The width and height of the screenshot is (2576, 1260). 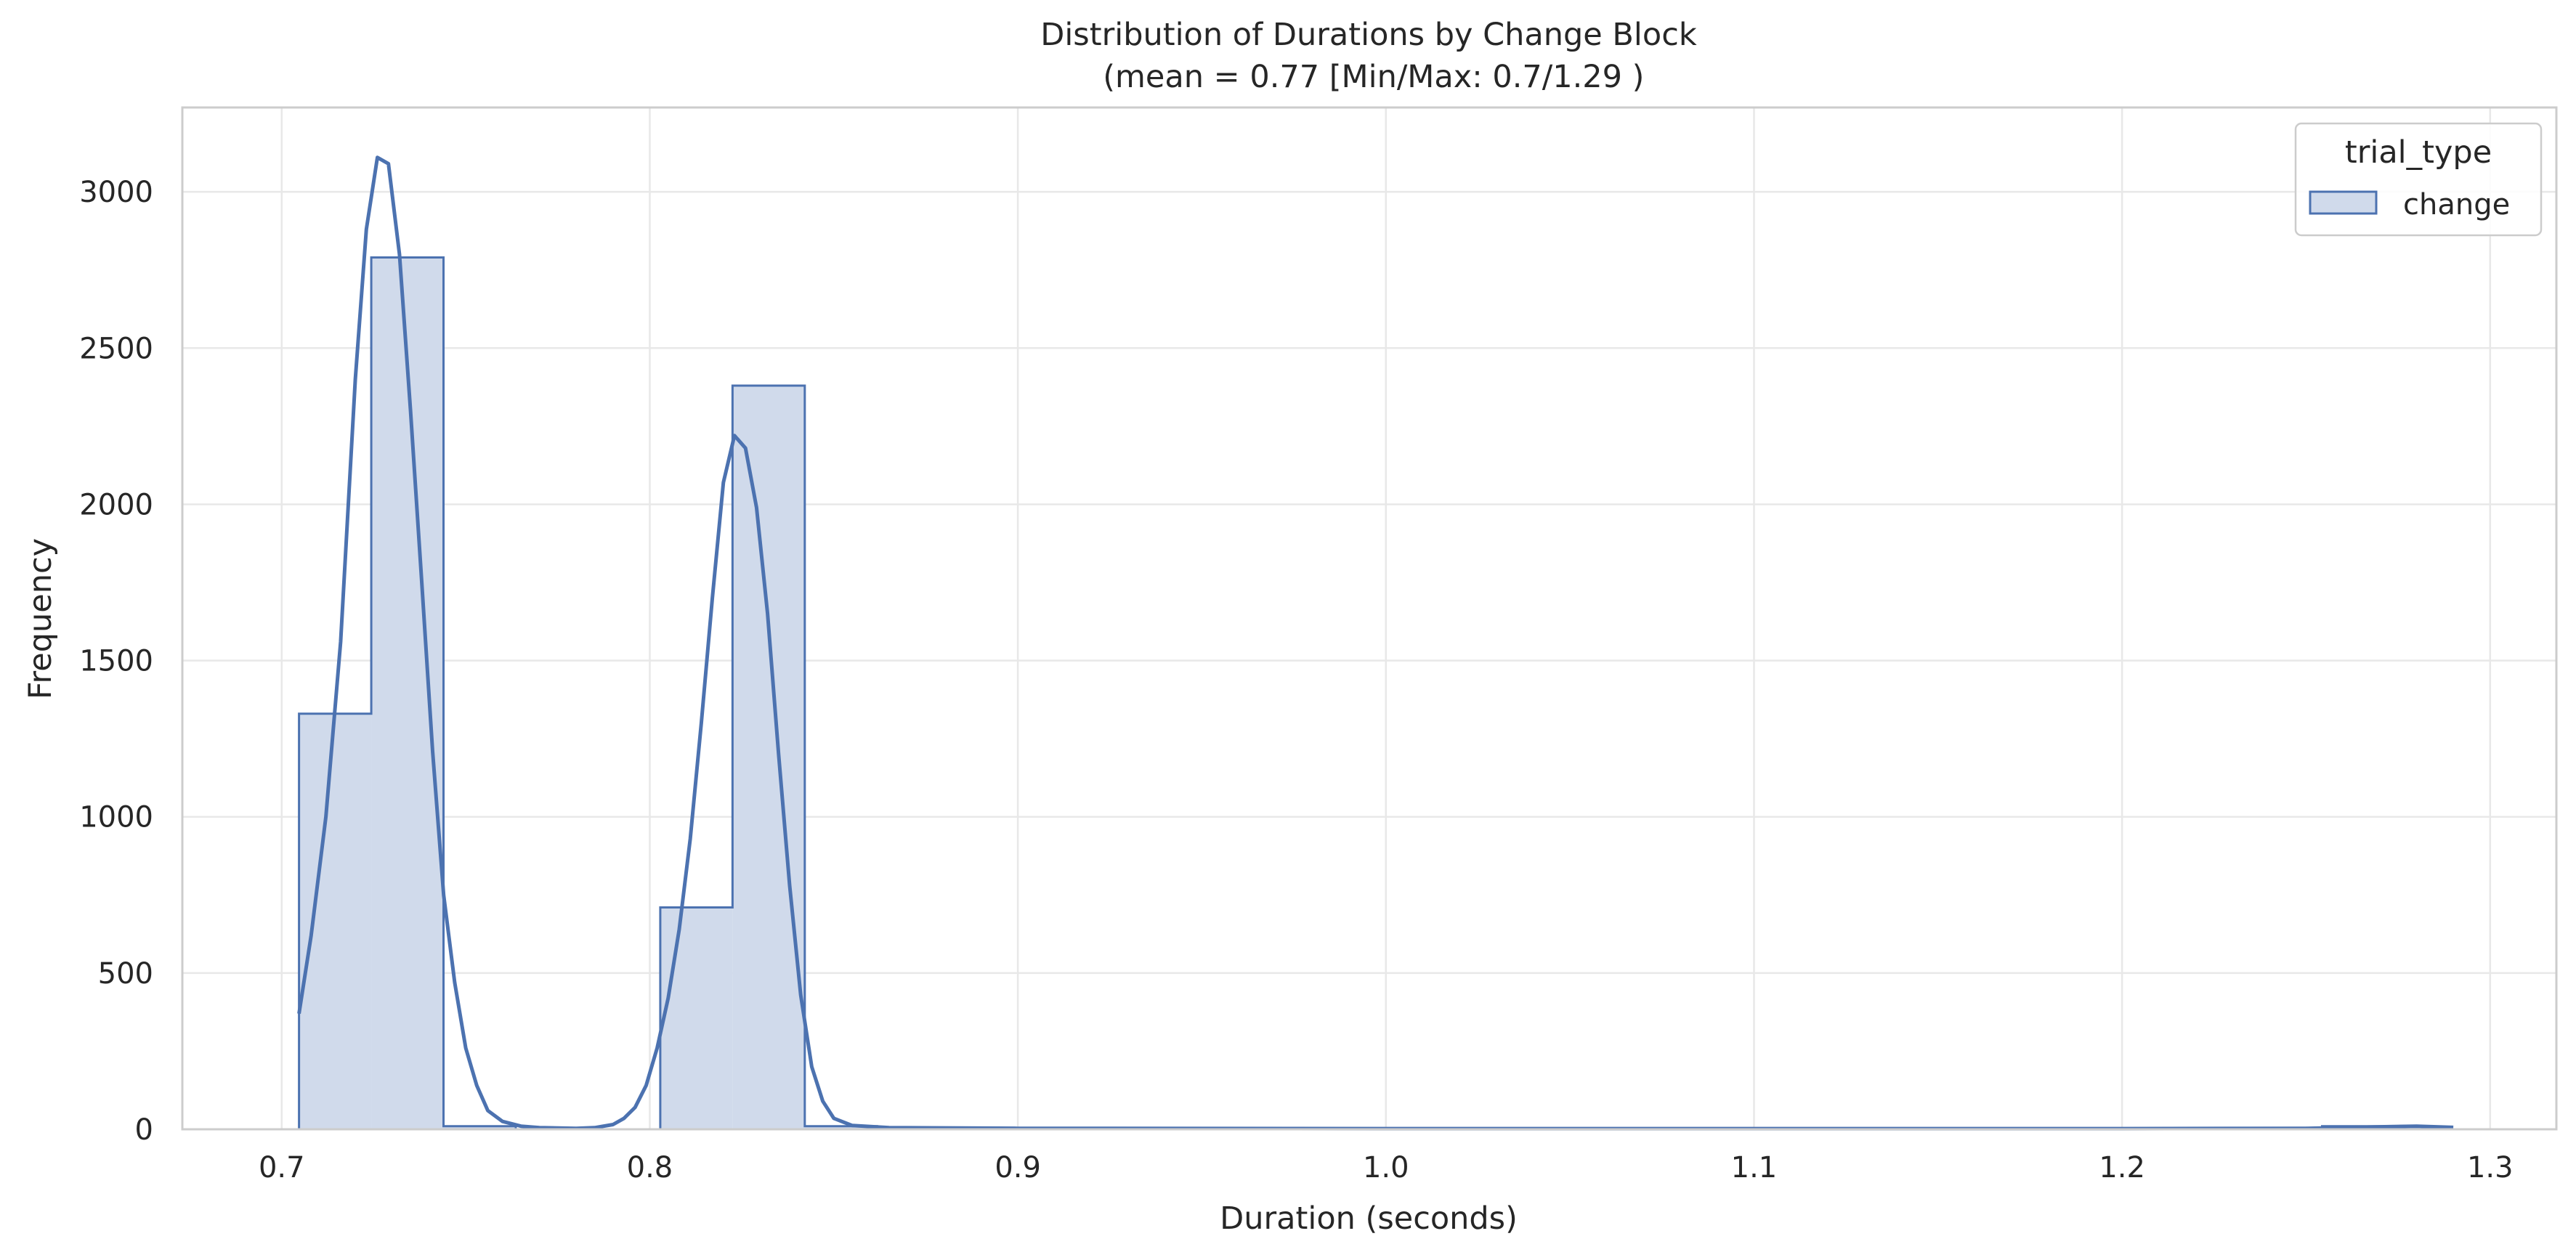 What do you see at coordinates (116, 348) in the screenshot?
I see `y-tick-label: 2500` at bounding box center [116, 348].